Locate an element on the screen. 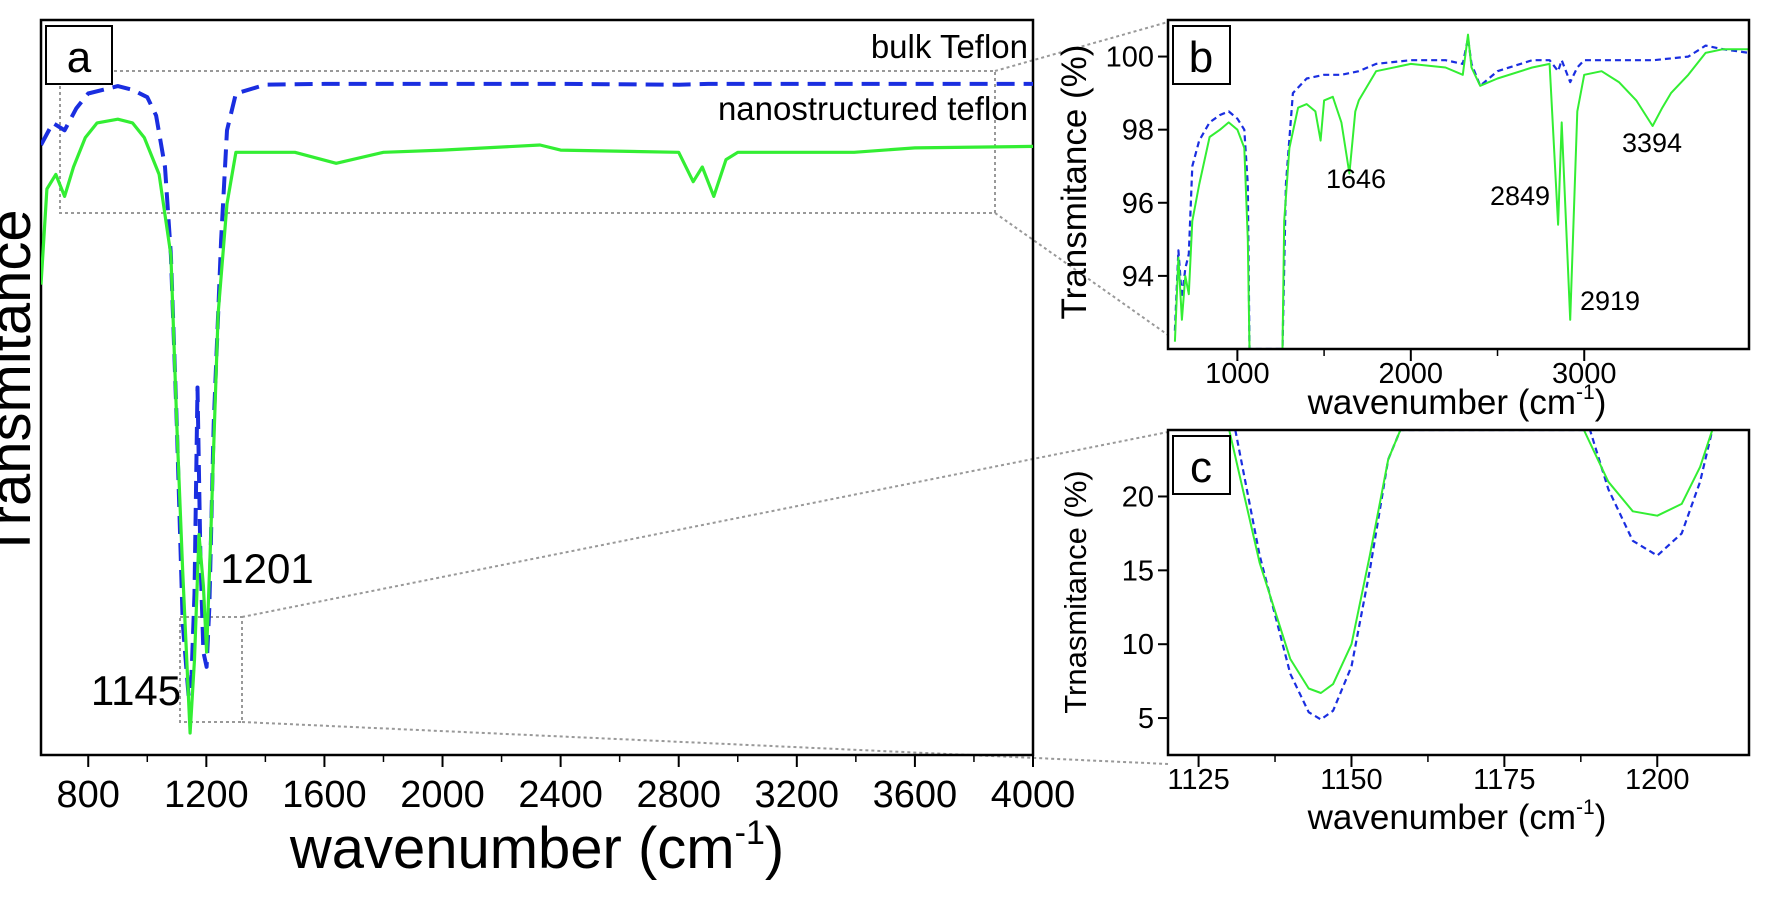 The height and width of the screenshot is (898, 1769). panel-c-x-tick-label: 1175 is located at coordinates (1504, 780).